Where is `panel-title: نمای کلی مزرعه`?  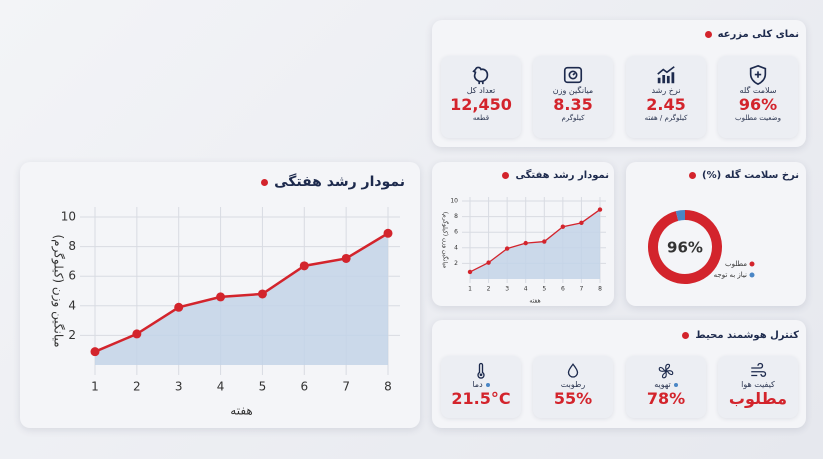 panel-title: نمای کلی مزرعه is located at coordinates (752, 34).